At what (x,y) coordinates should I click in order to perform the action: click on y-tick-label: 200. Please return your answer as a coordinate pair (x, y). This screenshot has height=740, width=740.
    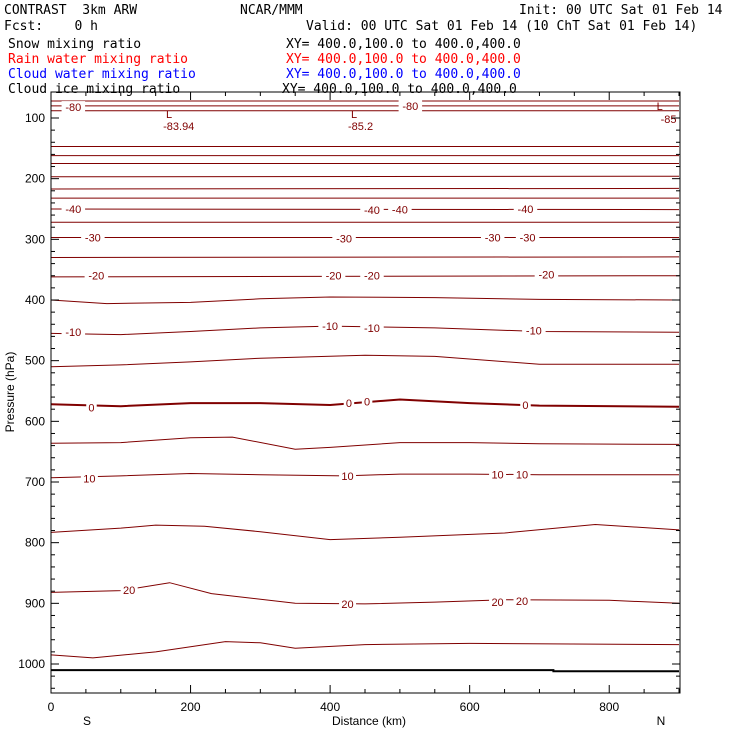
    Looking at the image, I should click on (35, 179).